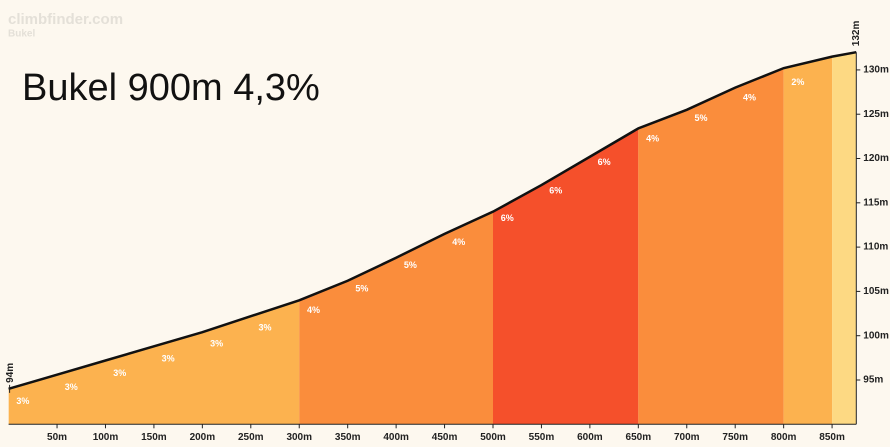 This screenshot has height=447, width=890. What do you see at coordinates (856, 34) in the screenshot?
I see `end-label: 132m` at bounding box center [856, 34].